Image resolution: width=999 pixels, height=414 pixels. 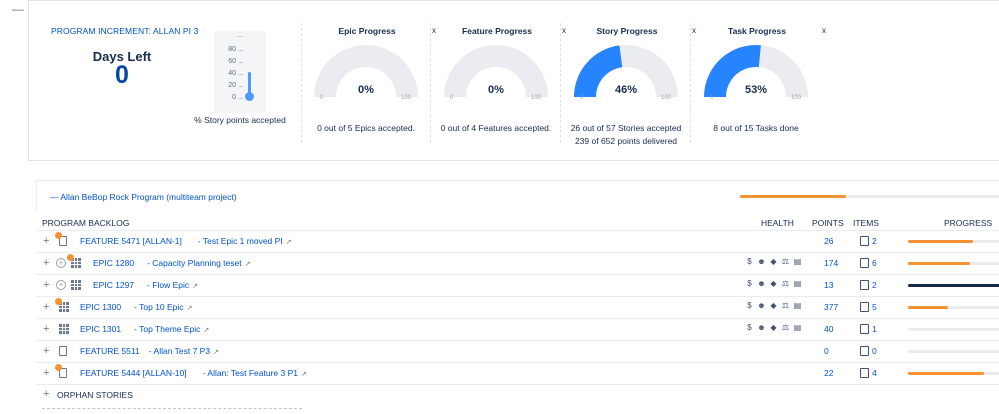 What do you see at coordinates (64, 329) in the screenshot?
I see `epic-icon` at bounding box center [64, 329].